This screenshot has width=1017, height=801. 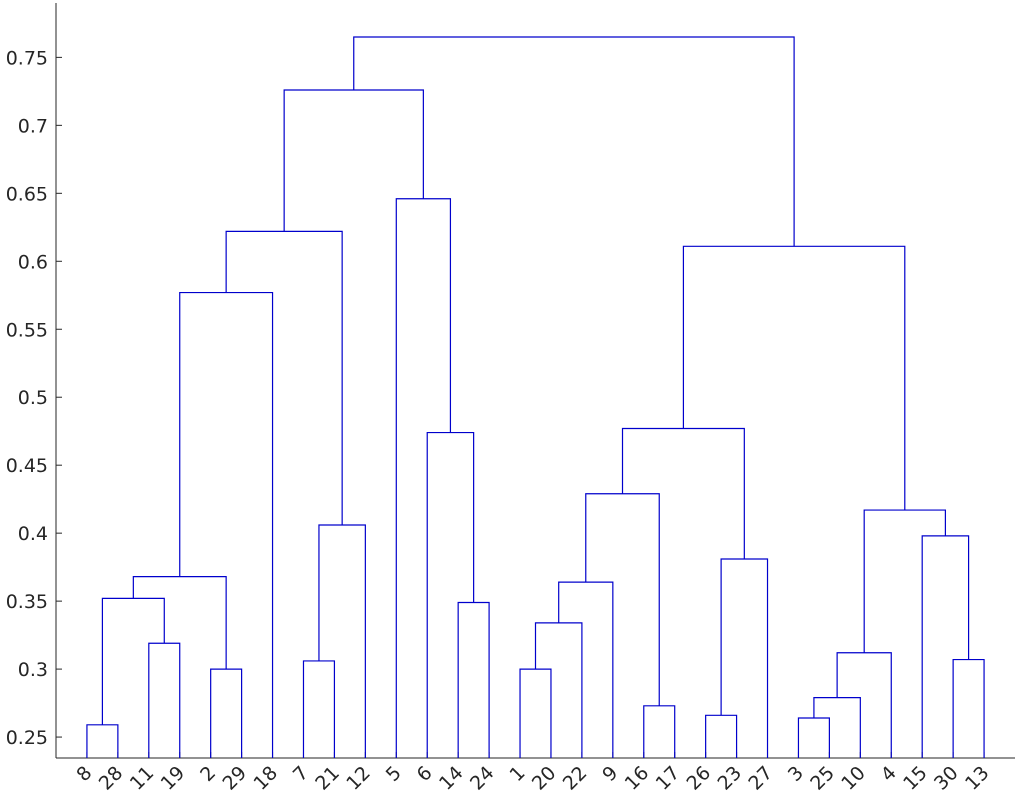 I want to click on leaf-label: 27, so click(x=760, y=778).